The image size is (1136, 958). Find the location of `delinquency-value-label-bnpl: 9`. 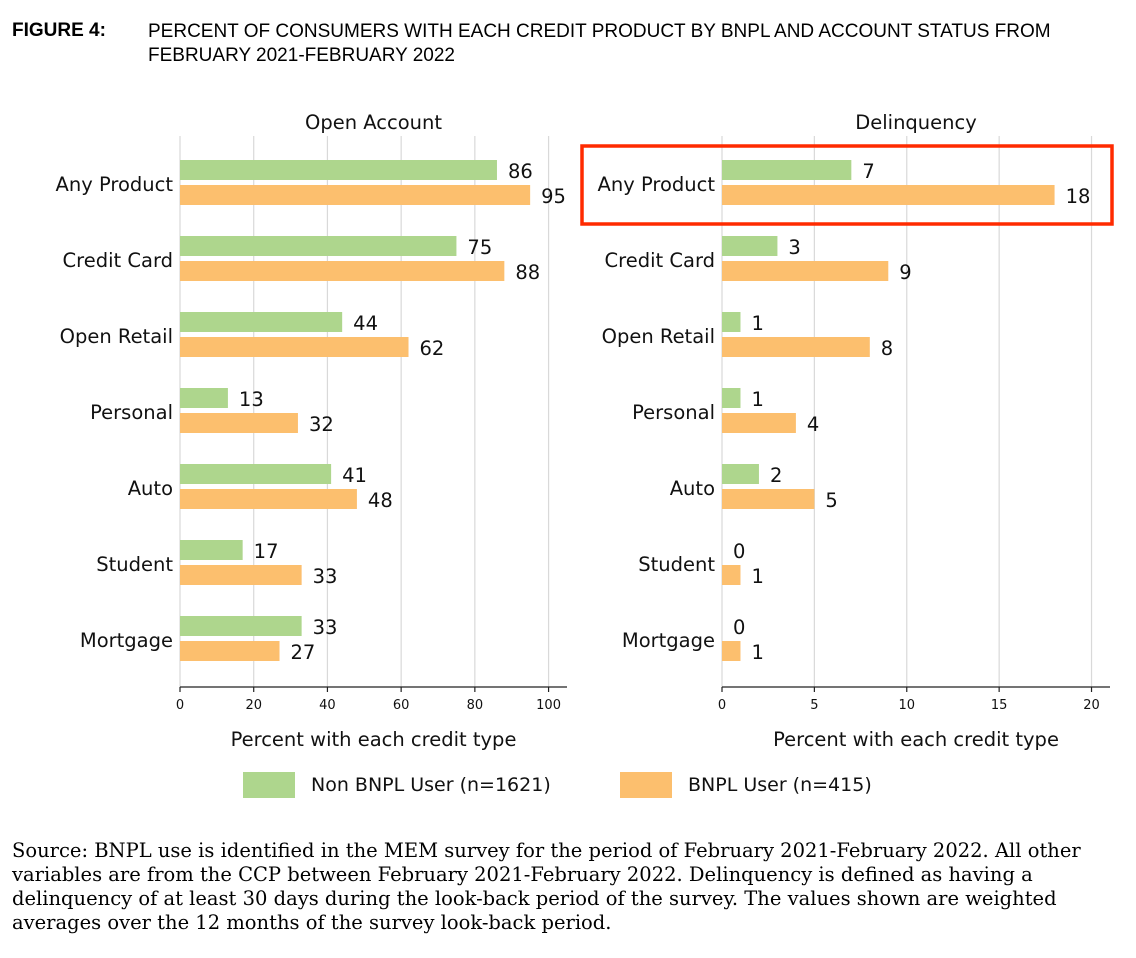

delinquency-value-label-bnpl: 9 is located at coordinates (905, 272).